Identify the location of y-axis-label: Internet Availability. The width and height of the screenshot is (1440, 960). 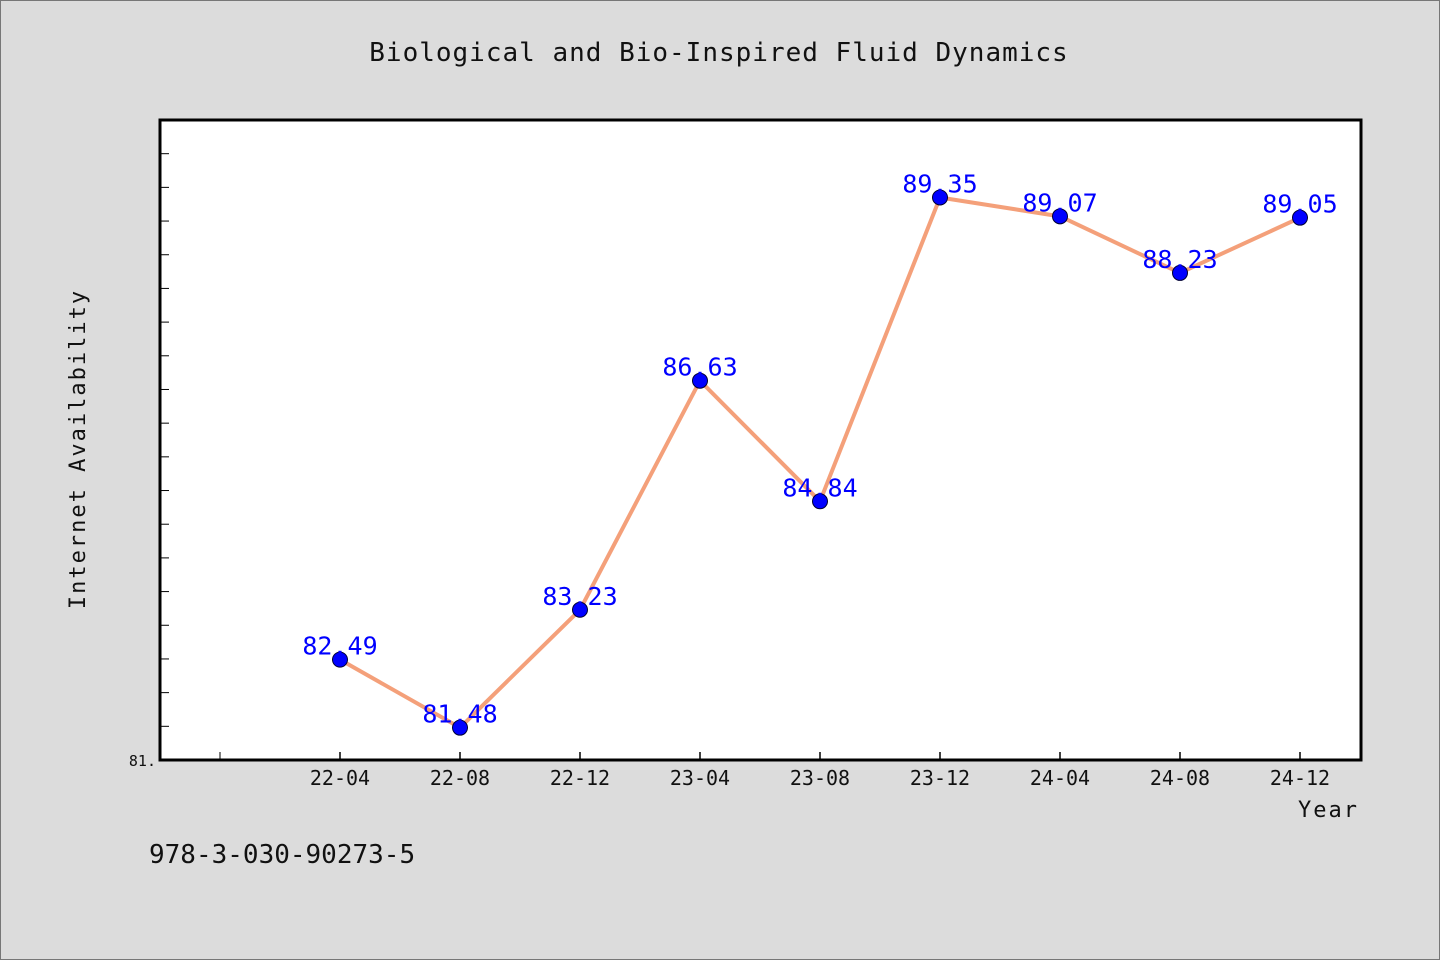
(78, 449).